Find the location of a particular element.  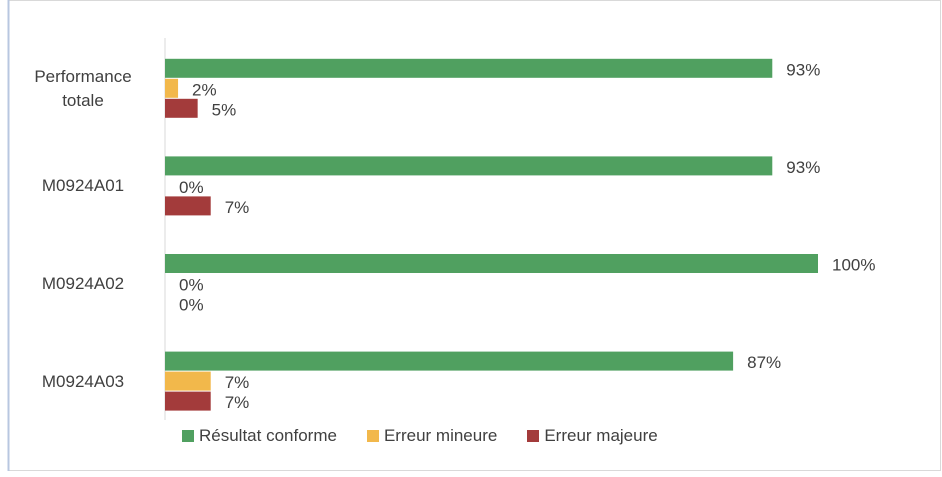

legend-item: Résultat conforme is located at coordinates (259, 436).